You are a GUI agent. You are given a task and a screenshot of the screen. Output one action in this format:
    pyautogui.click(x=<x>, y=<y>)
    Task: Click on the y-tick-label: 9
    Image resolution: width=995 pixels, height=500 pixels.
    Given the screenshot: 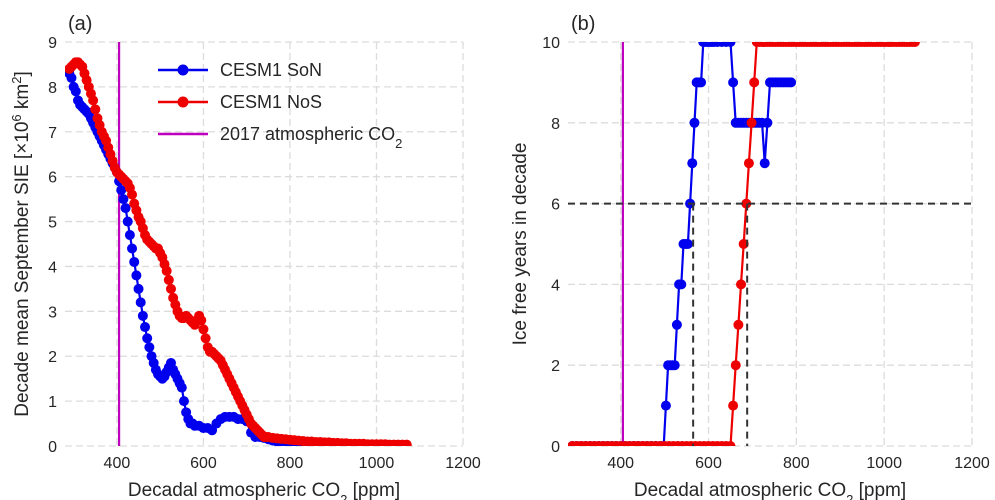 What is the action you would take?
    pyautogui.click(x=52, y=43)
    